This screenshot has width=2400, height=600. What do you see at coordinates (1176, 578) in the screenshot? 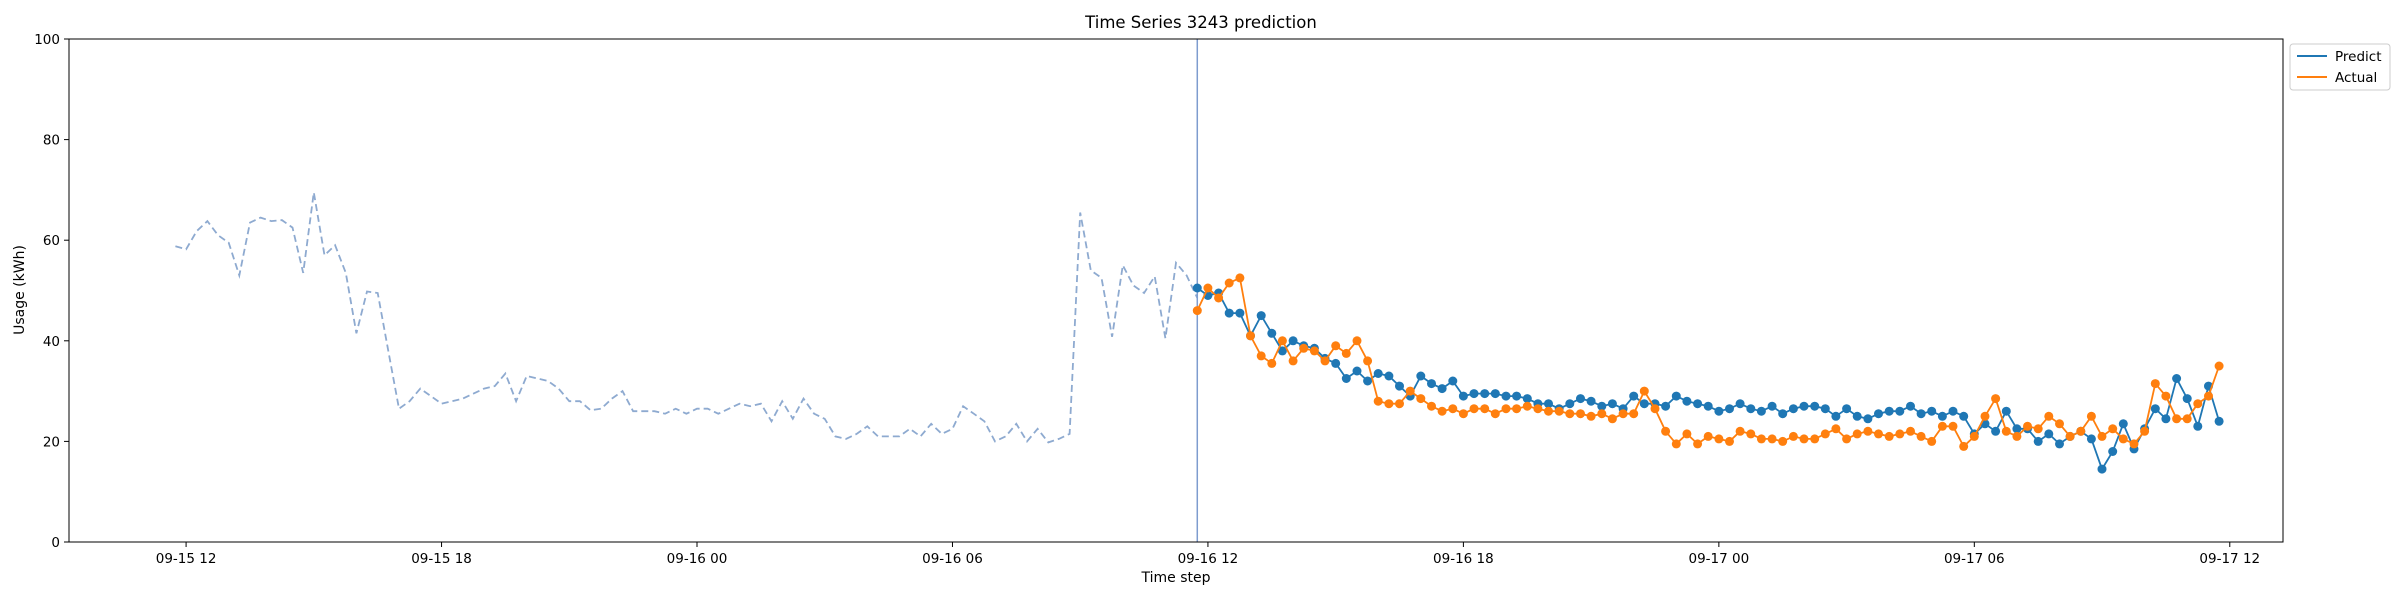
I see `x-axis-label: Time step` at bounding box center [1176, 578].